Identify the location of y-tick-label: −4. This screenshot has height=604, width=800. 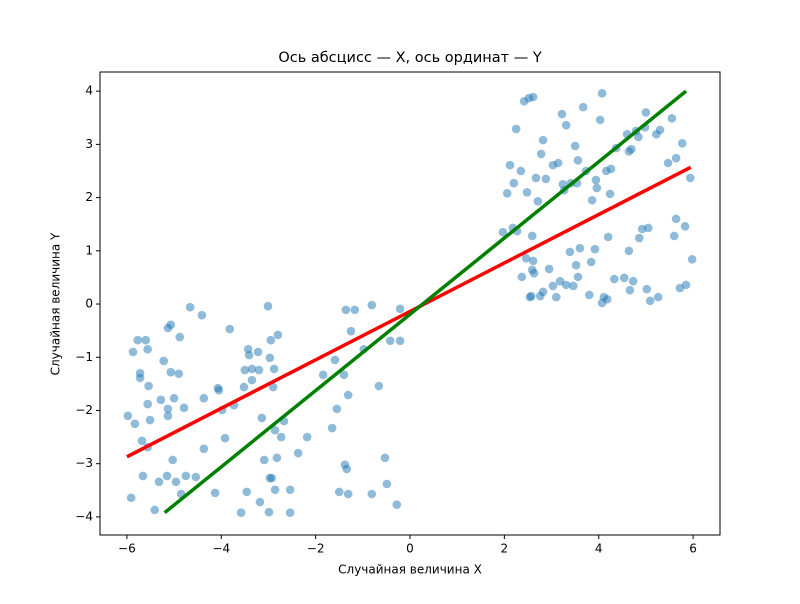
(84, 516).